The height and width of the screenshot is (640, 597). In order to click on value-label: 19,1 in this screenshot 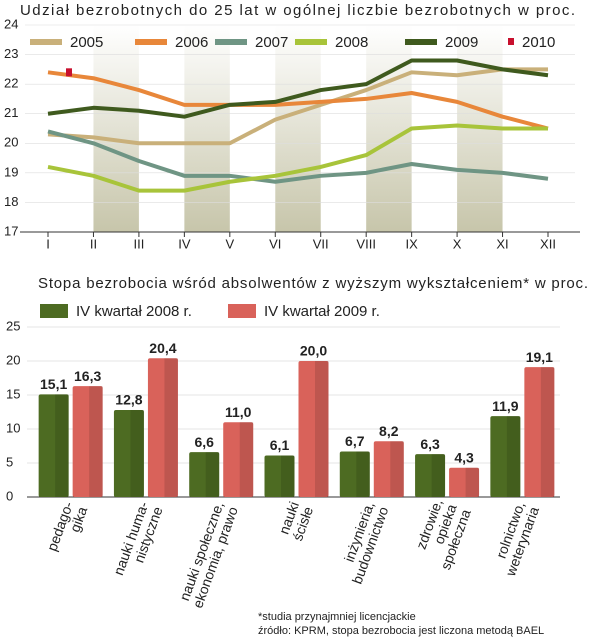, I will do `click(539, 357)`.